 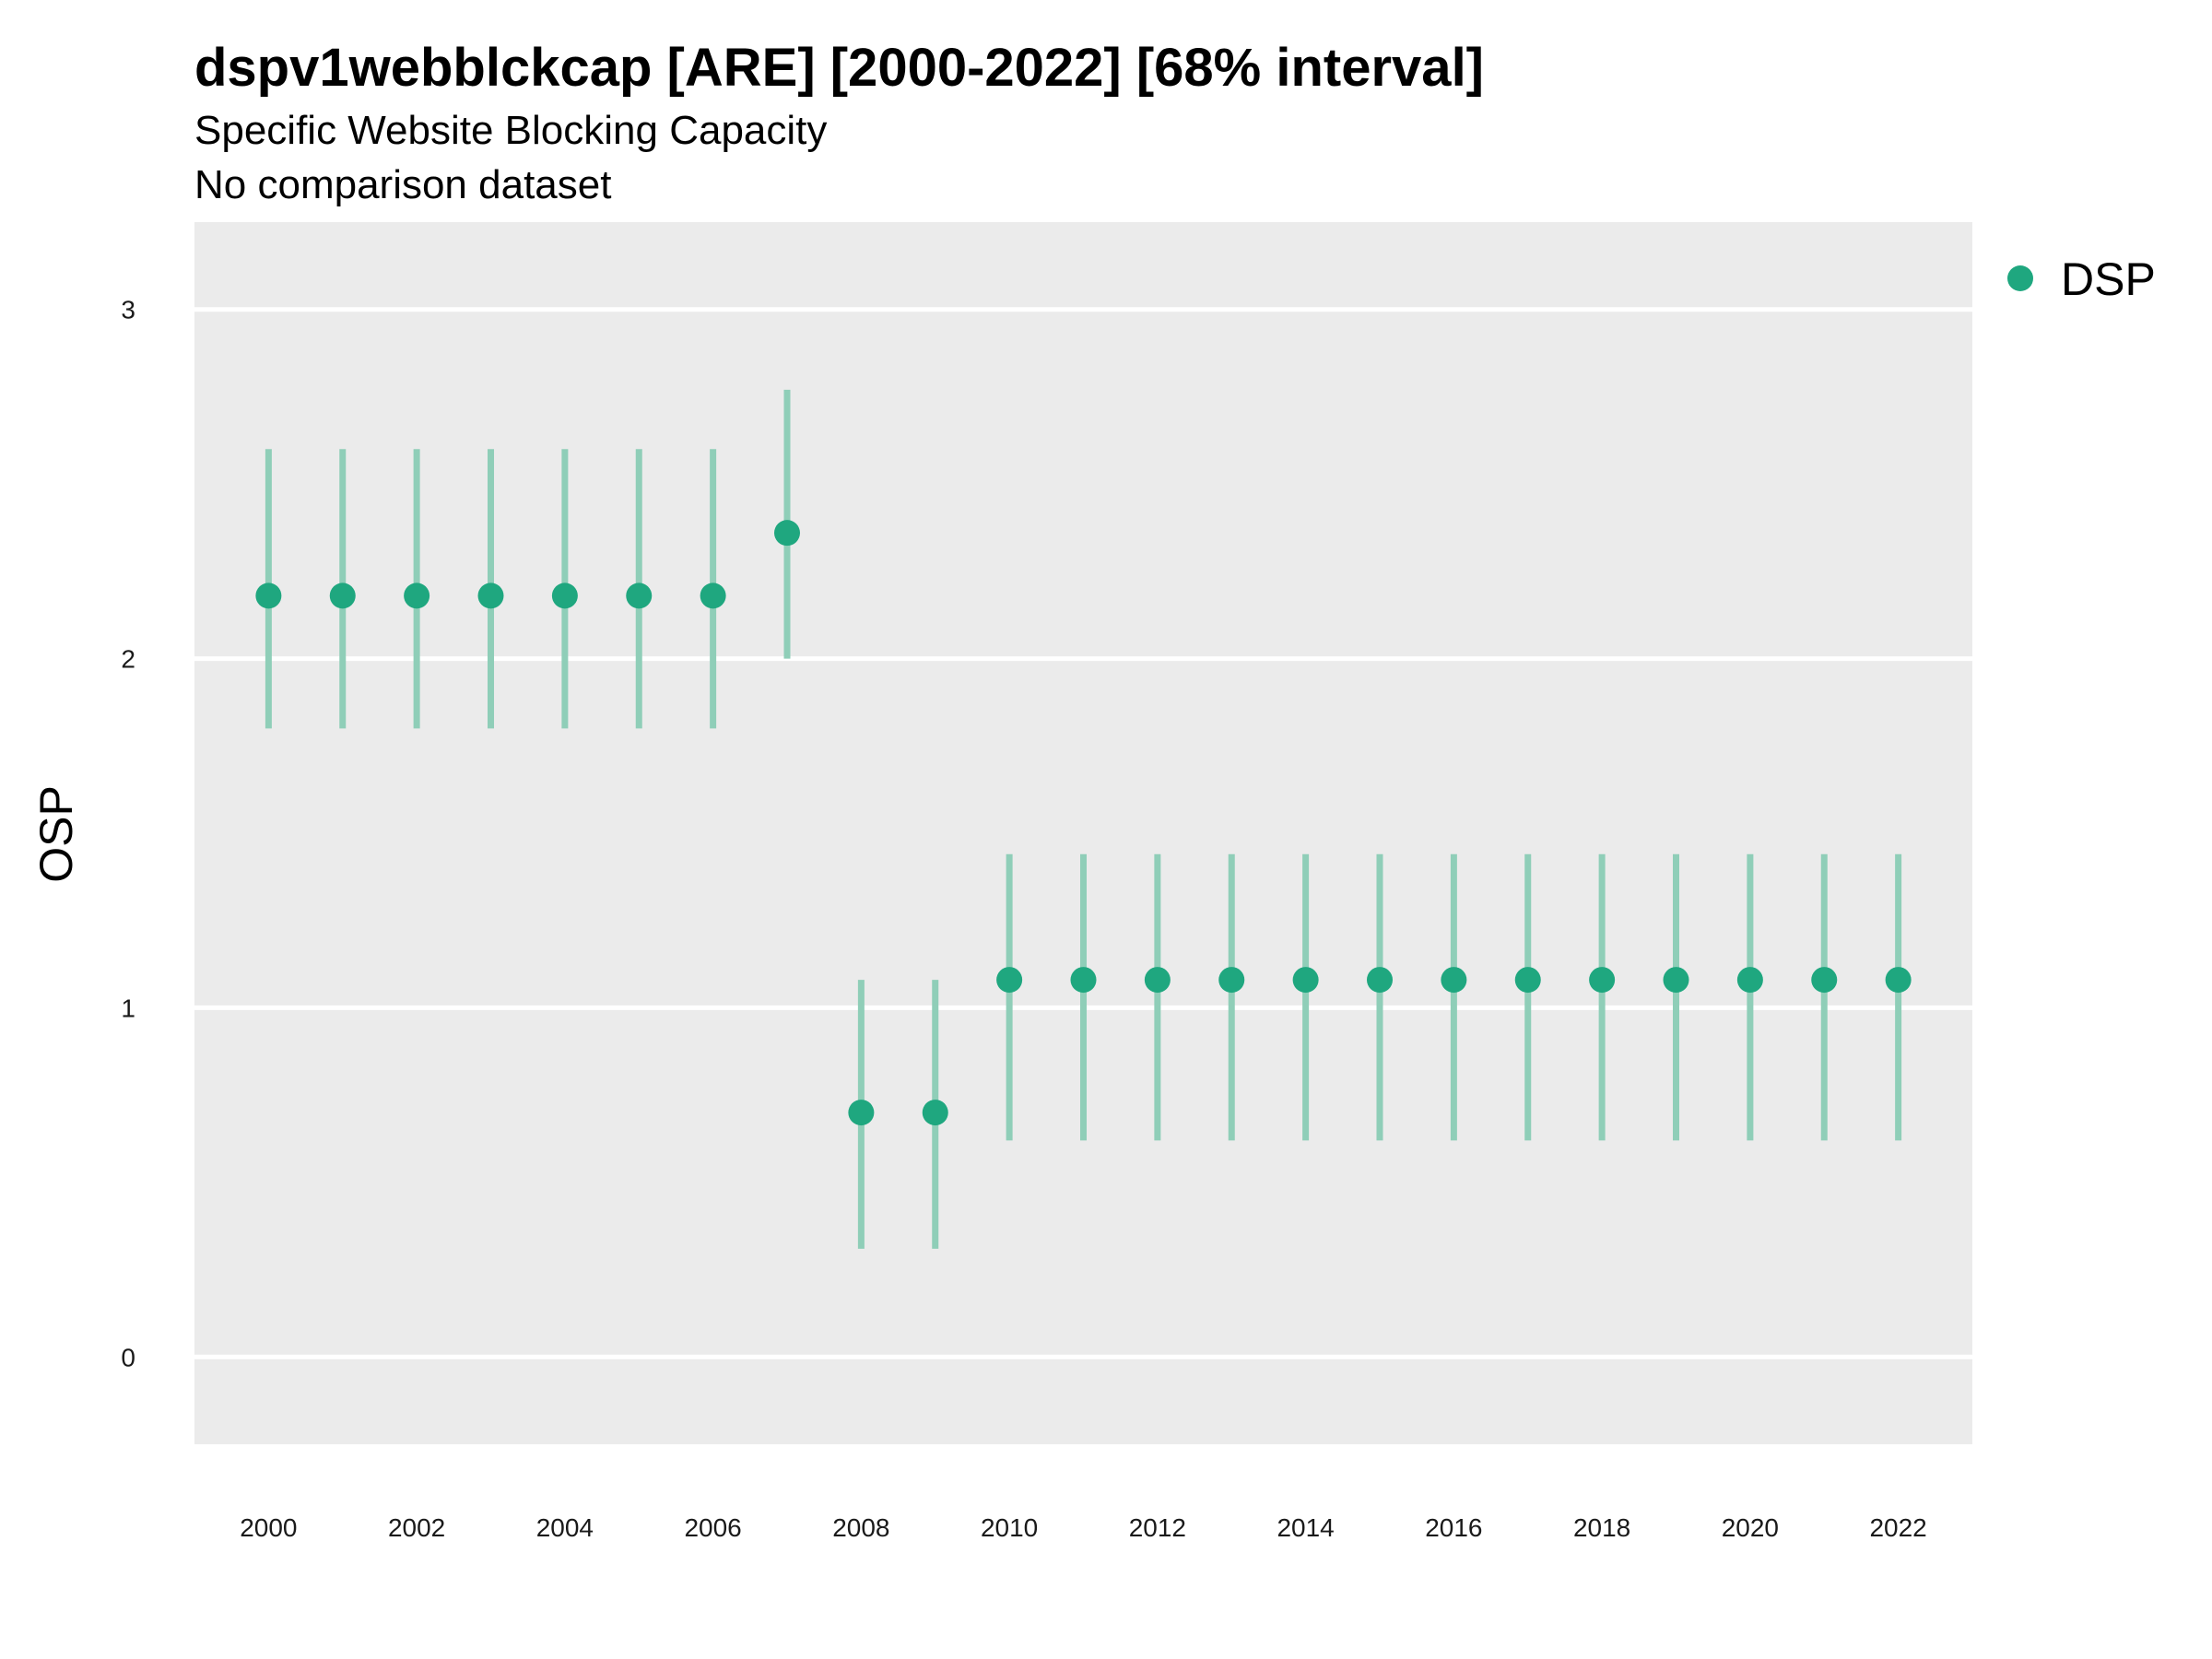 I want to click on y-tick-label: 0, so click(x=128, y=1357).